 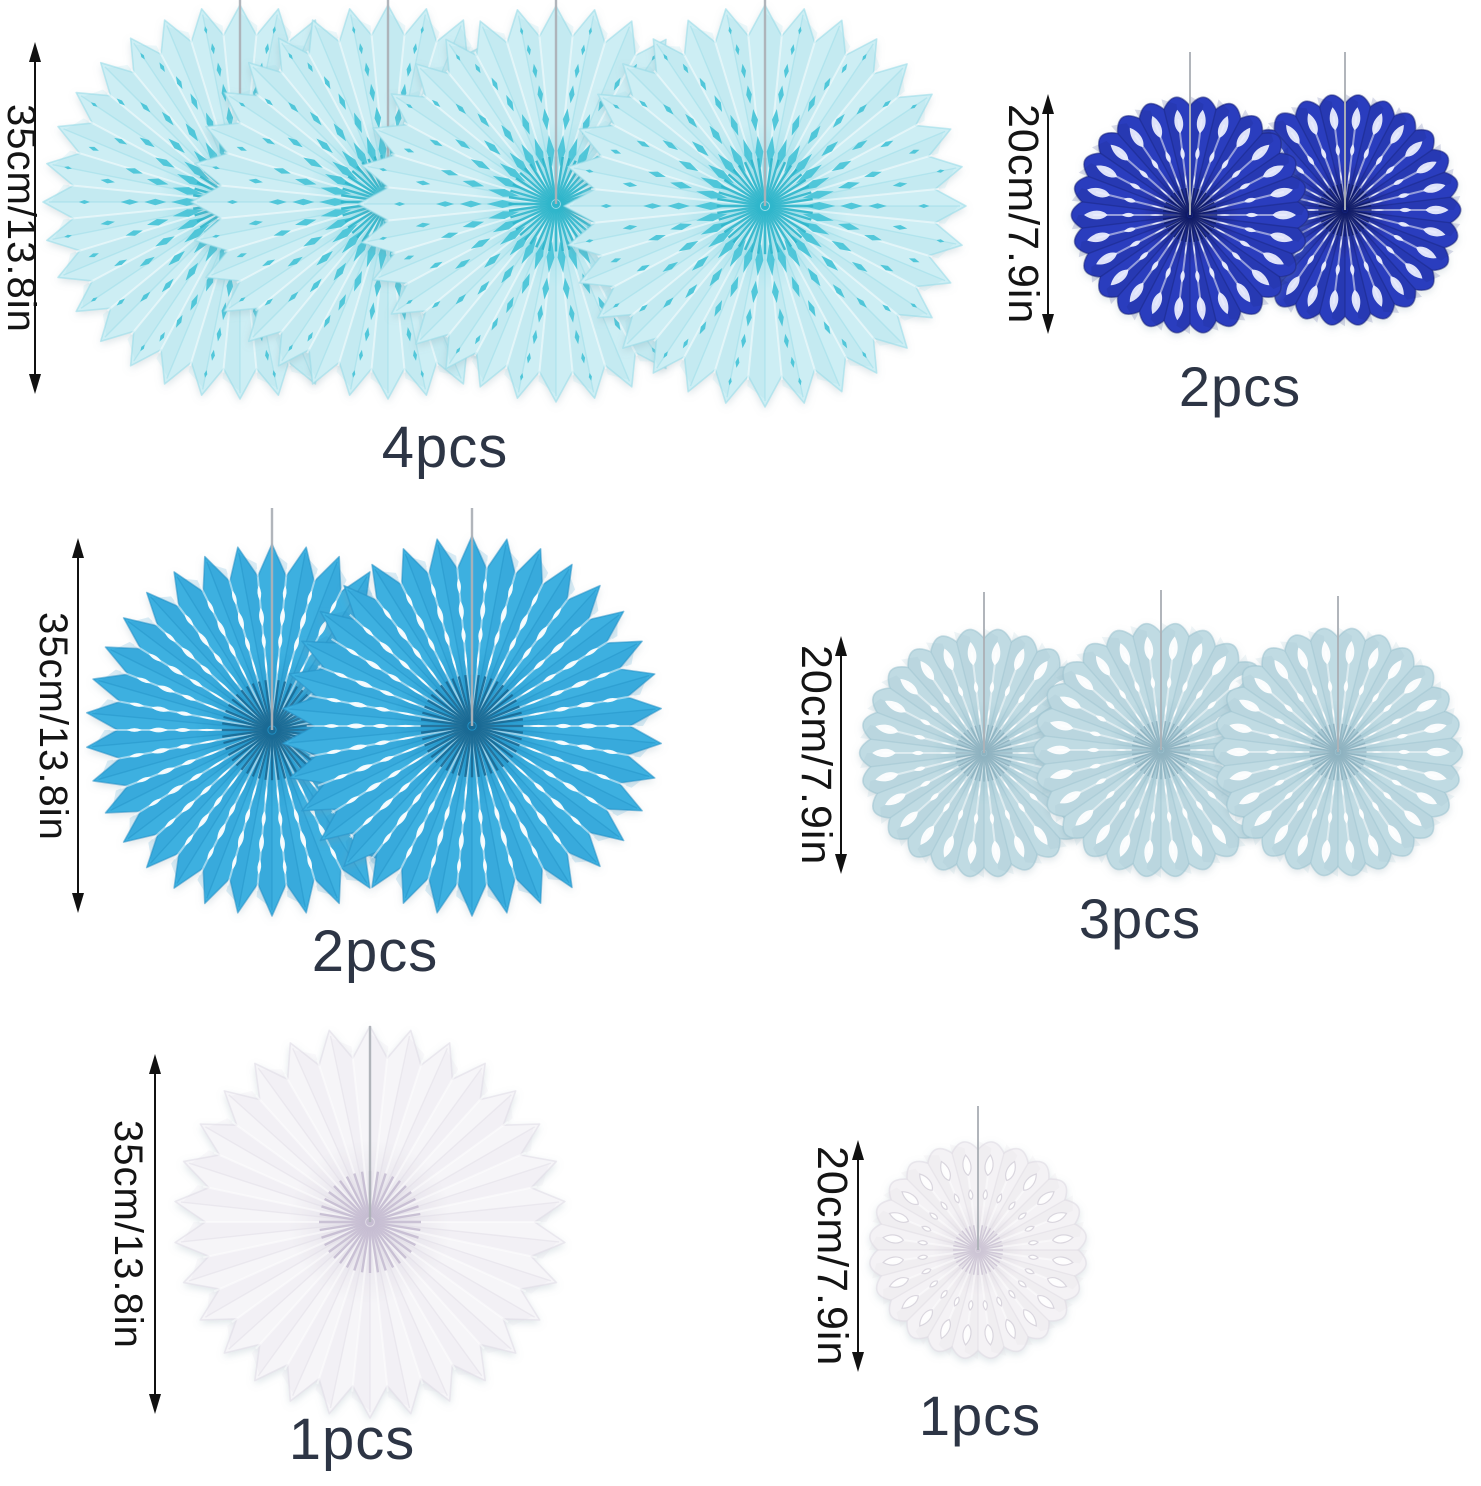 I want to click on count-label: 4pcs, so click(x=445, y=447).